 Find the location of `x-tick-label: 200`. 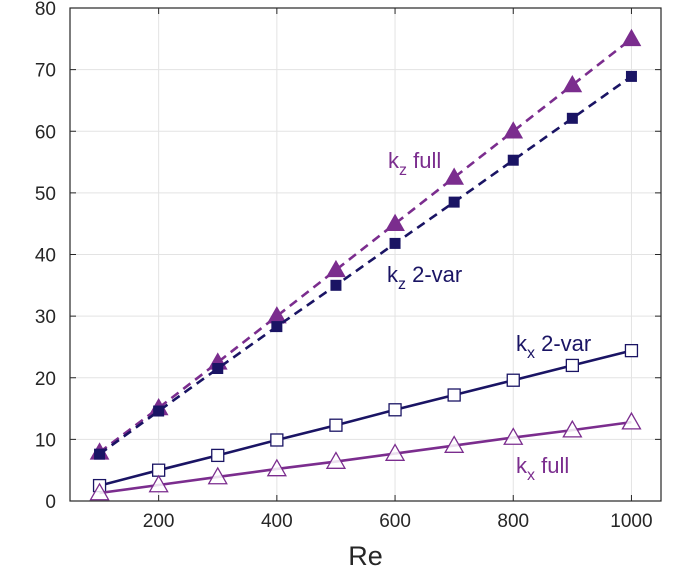

x-tick-label: 200 is located at coordinates (159, 521).